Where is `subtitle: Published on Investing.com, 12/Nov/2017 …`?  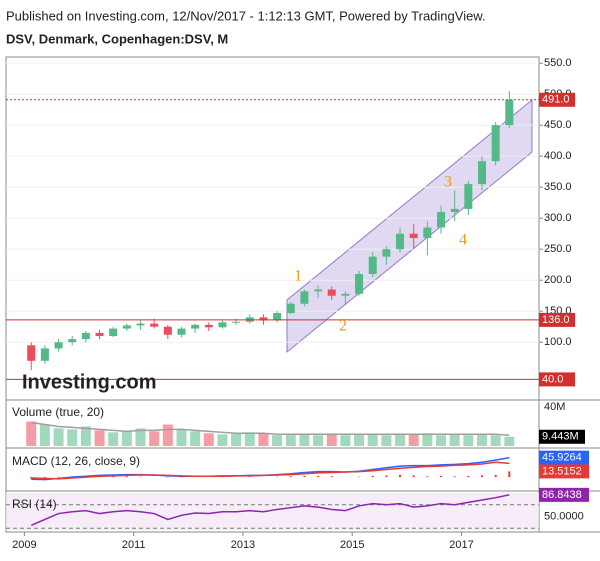 subtitle: Published on Investing.com, 12/Nov/2017 … is located at coordinates (246, 15).